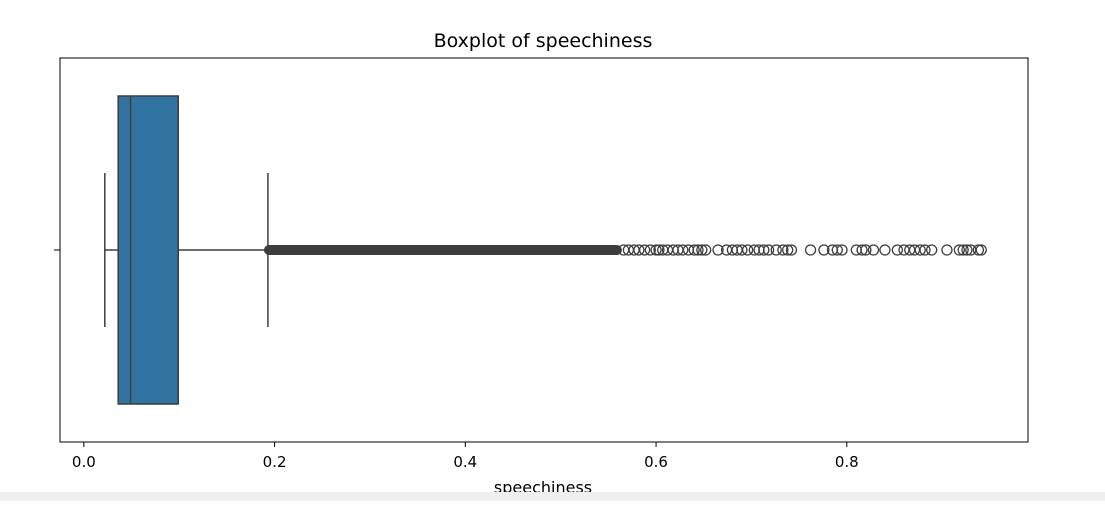 The width and height of the screenshot is (1105, 505). I want to click on x-tick-label: 0.4, so click(465, 462).